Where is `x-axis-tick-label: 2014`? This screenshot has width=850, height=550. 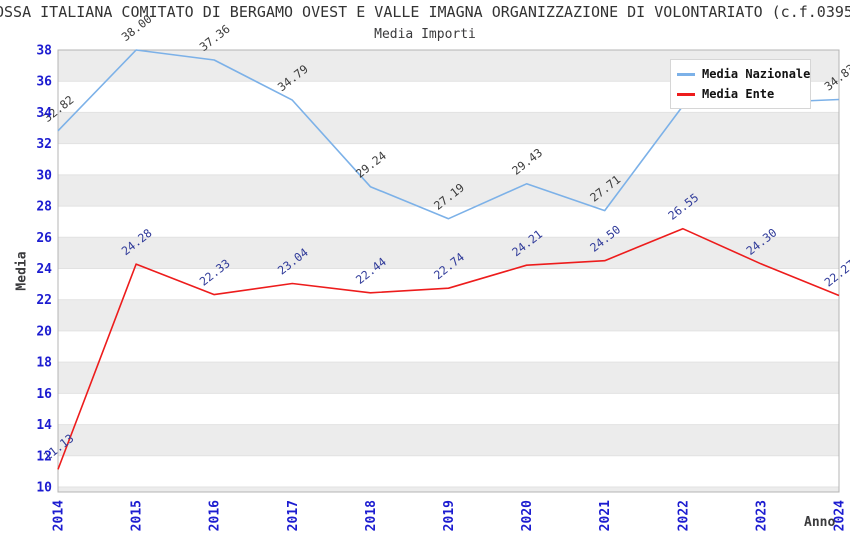 x-axis-tick-label: 2014 is located at coordinates (59, 515).